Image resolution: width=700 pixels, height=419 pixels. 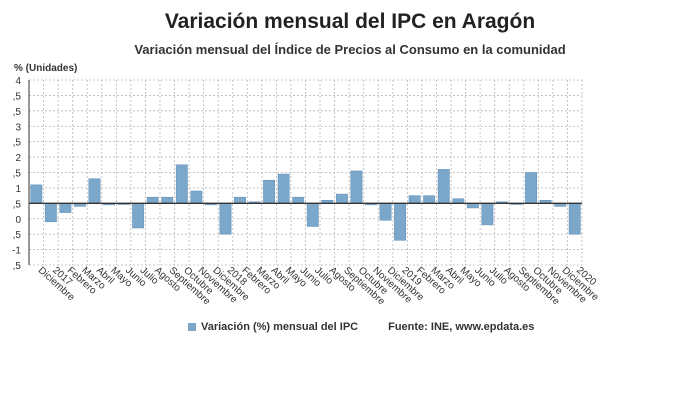 What do you see at coordinates (18, 81) in the screenshot?
I see `y-tick-label: 4` at bounding box center [18, 81].